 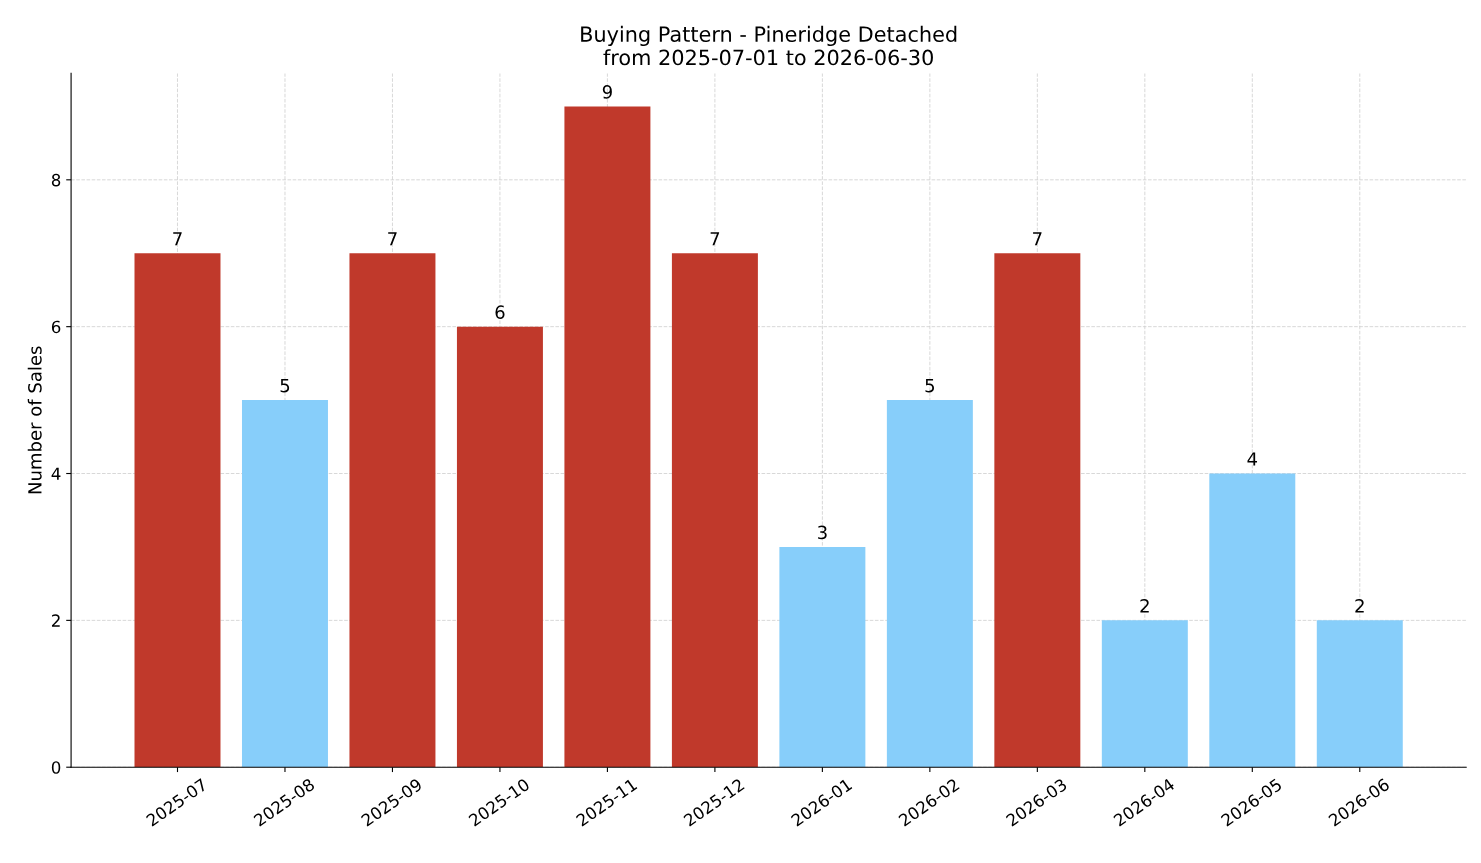 What do you see at coordinates (56, 767) in the screenshot?
I see `y-tick-label: 0` at bounding box center [56, 767].